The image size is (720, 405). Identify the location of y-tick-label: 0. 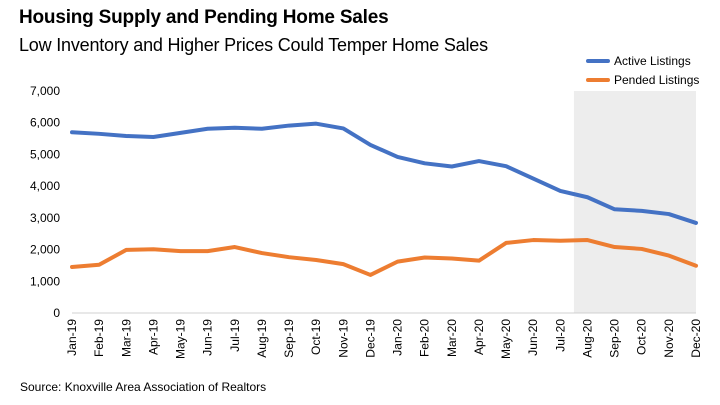
(56, 313).